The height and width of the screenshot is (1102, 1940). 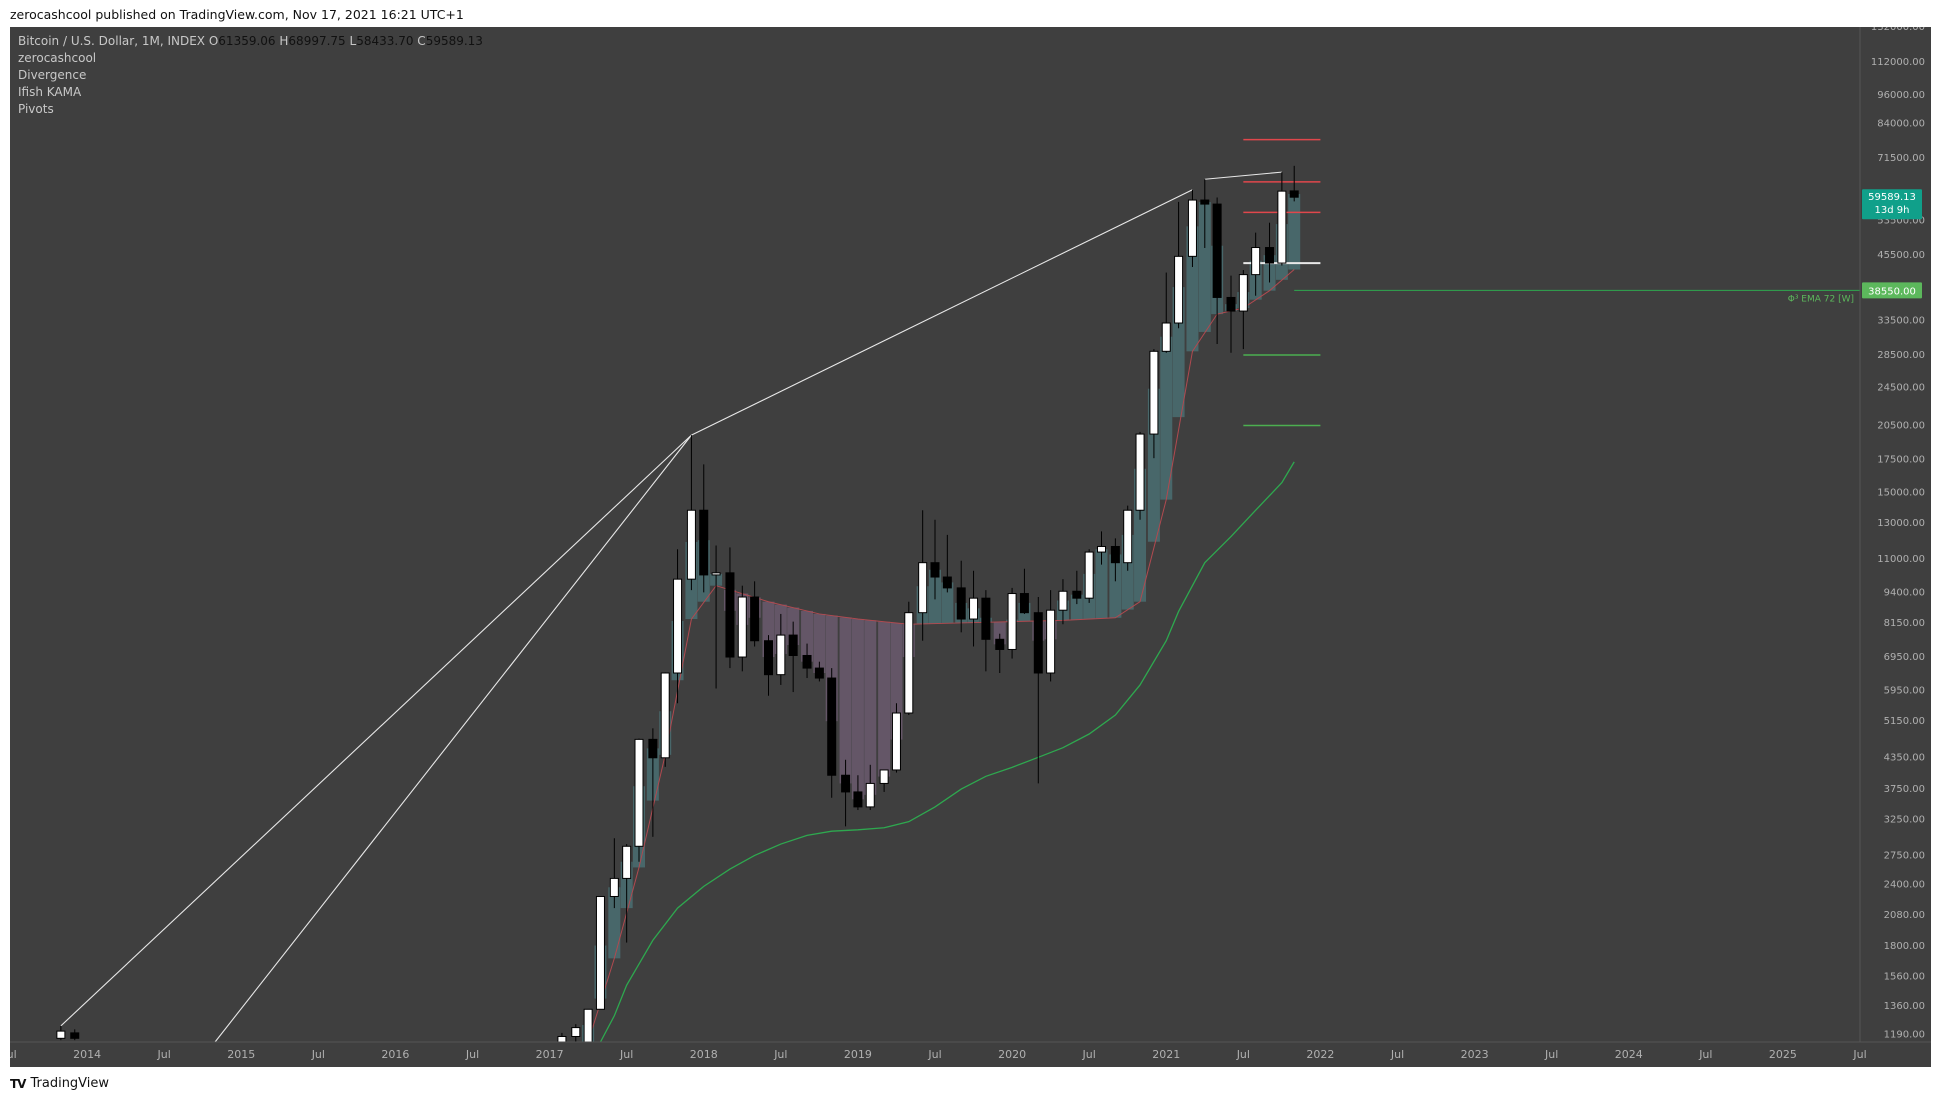 I want to click on price-tick-label: 17500.00, so click(x=1901, y=459).